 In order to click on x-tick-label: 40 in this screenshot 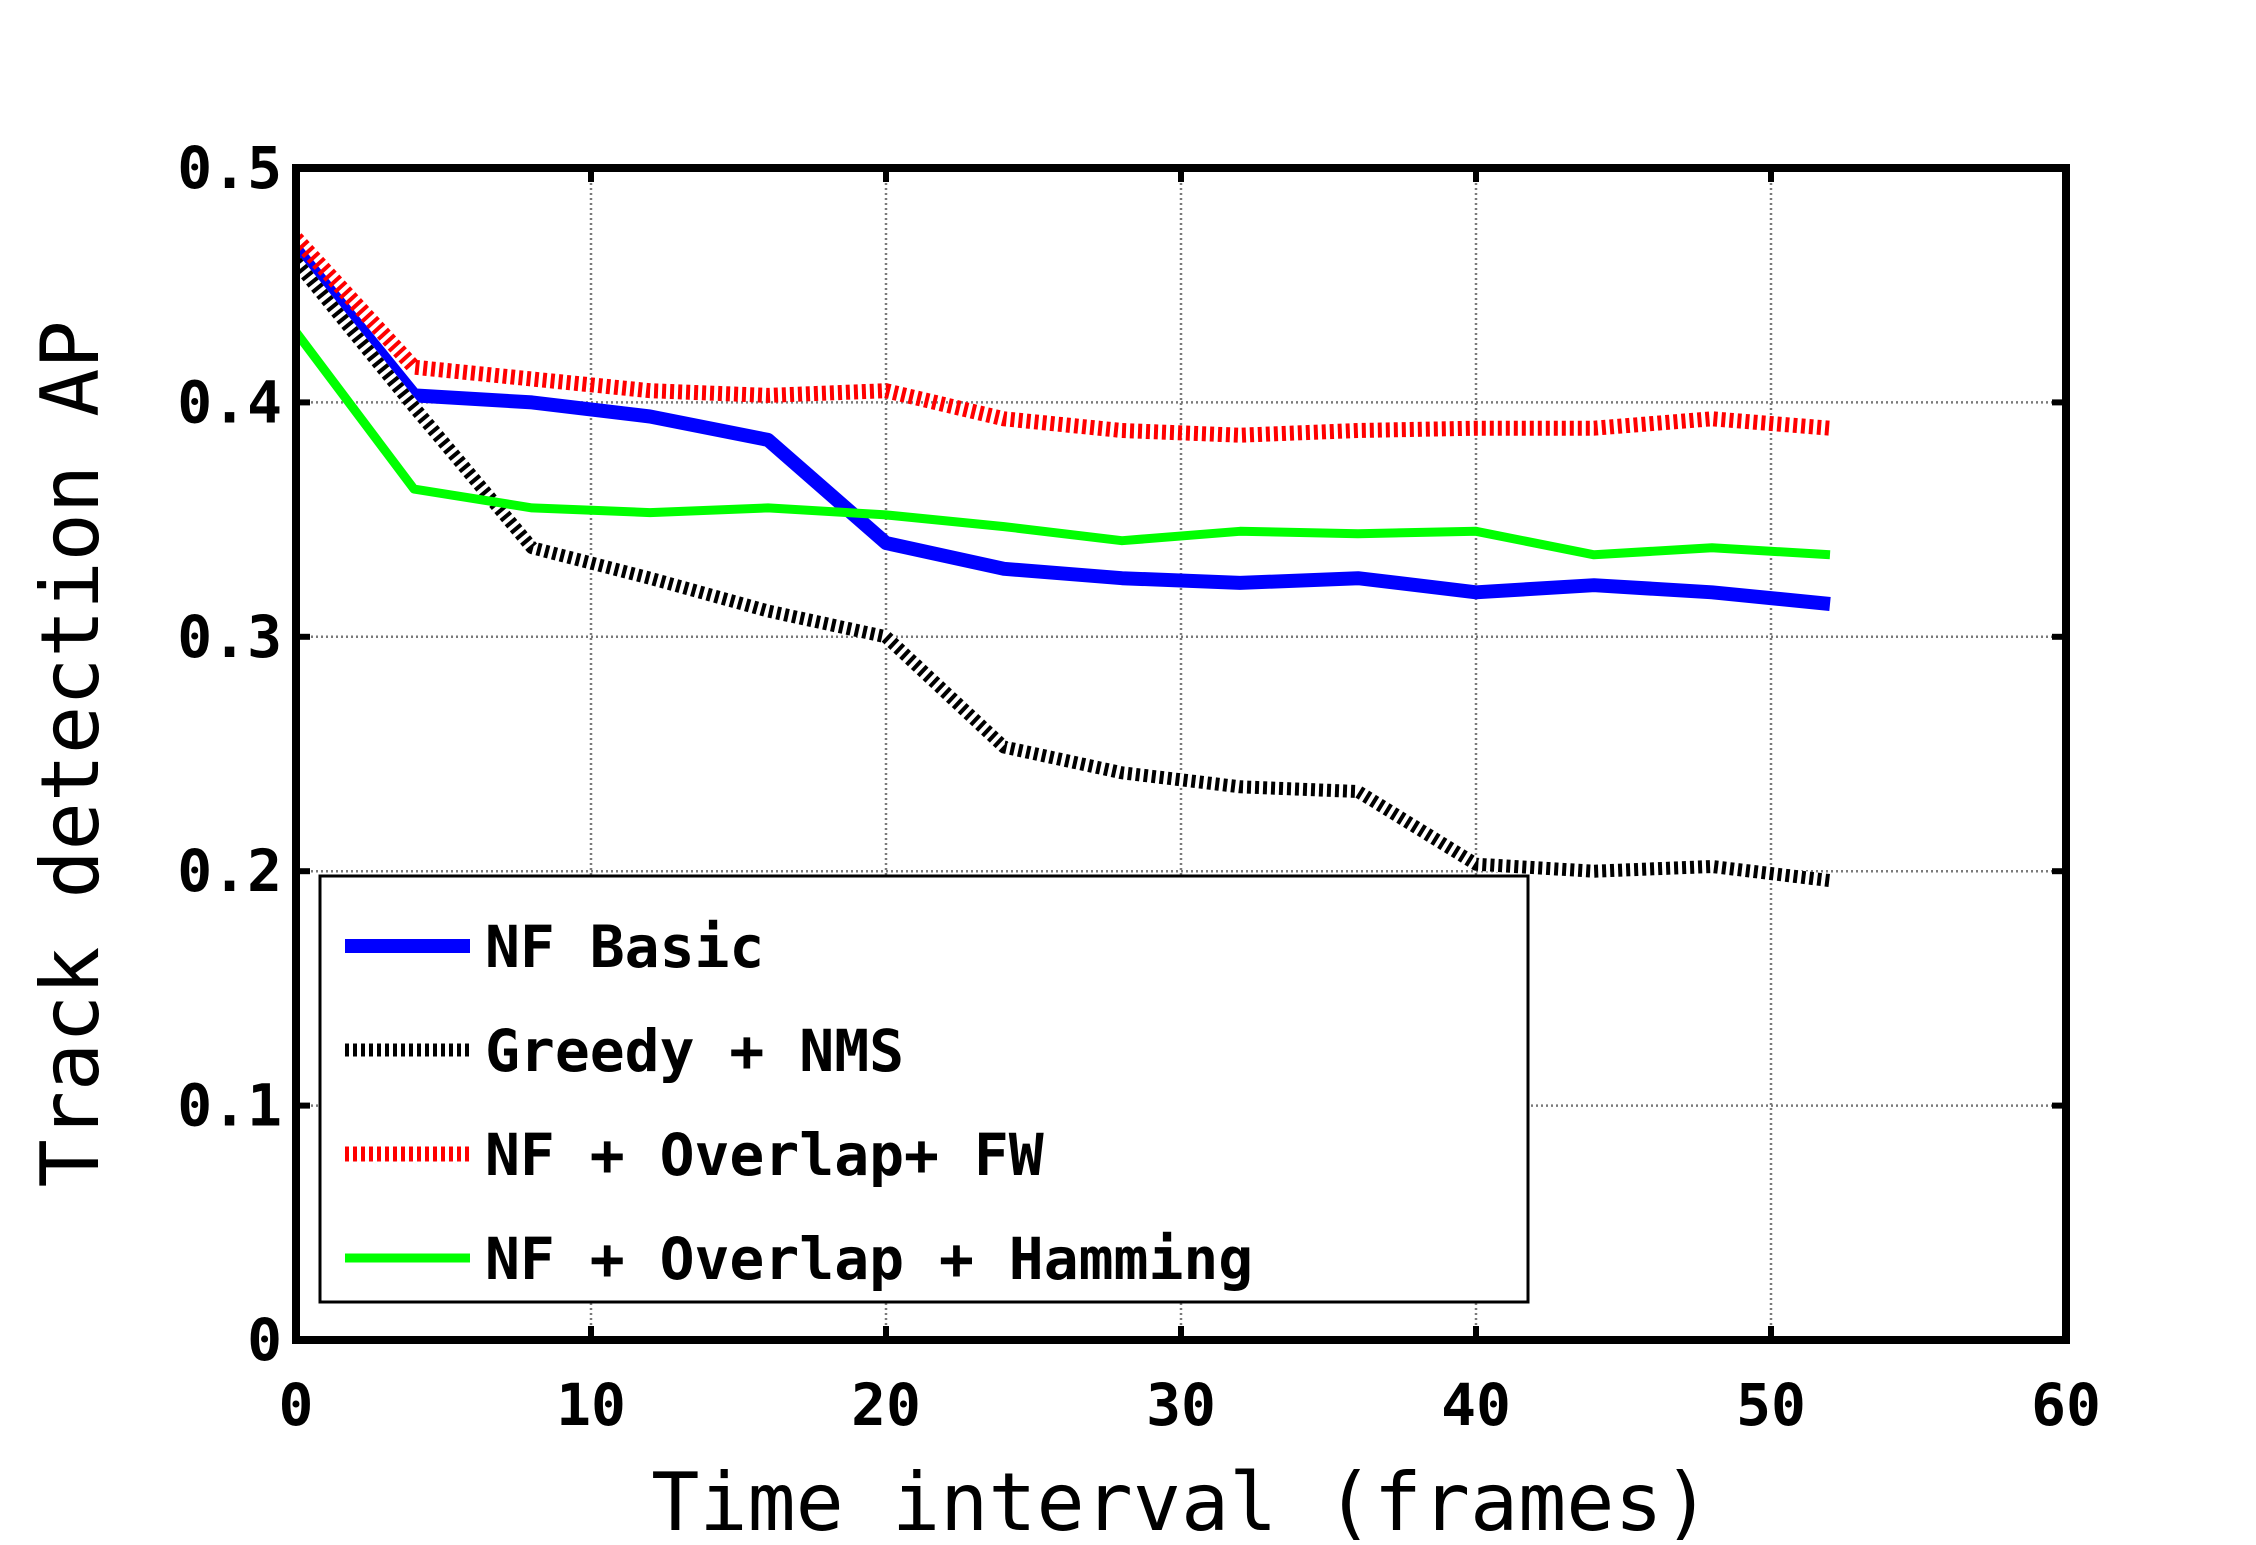, I will do `click(1476, 1405)`.